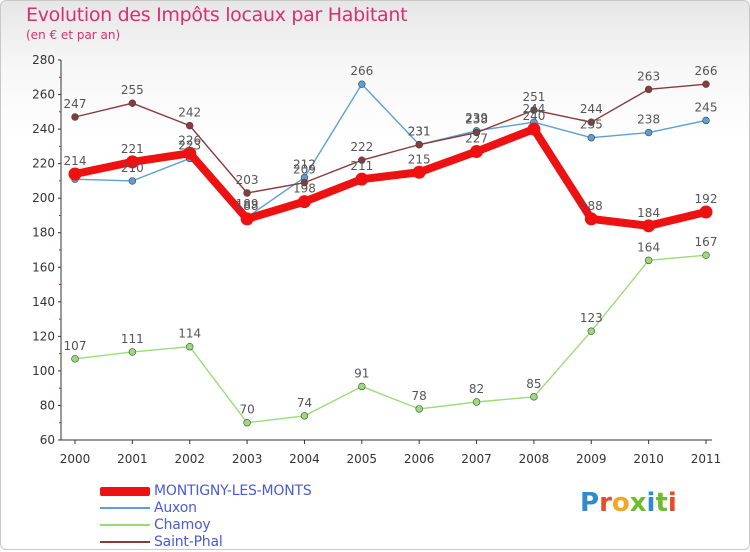 The width and height of the screenshot is (750, 552). I want to click on x-tick-label: 2001, so click(132, 459).